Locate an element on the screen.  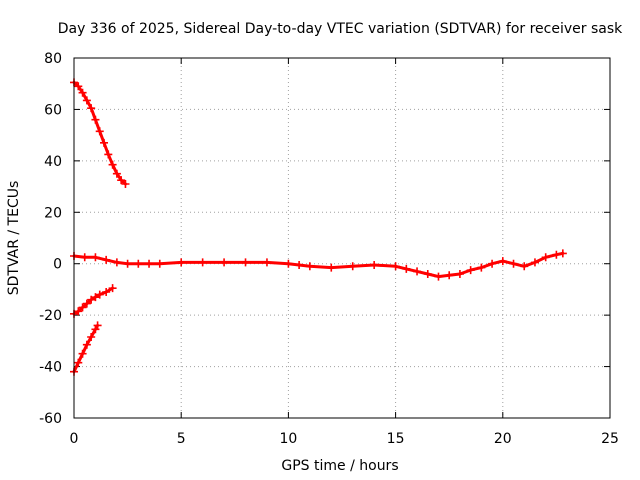
y-tick-label: -20 is located at coordinates (50, 316).